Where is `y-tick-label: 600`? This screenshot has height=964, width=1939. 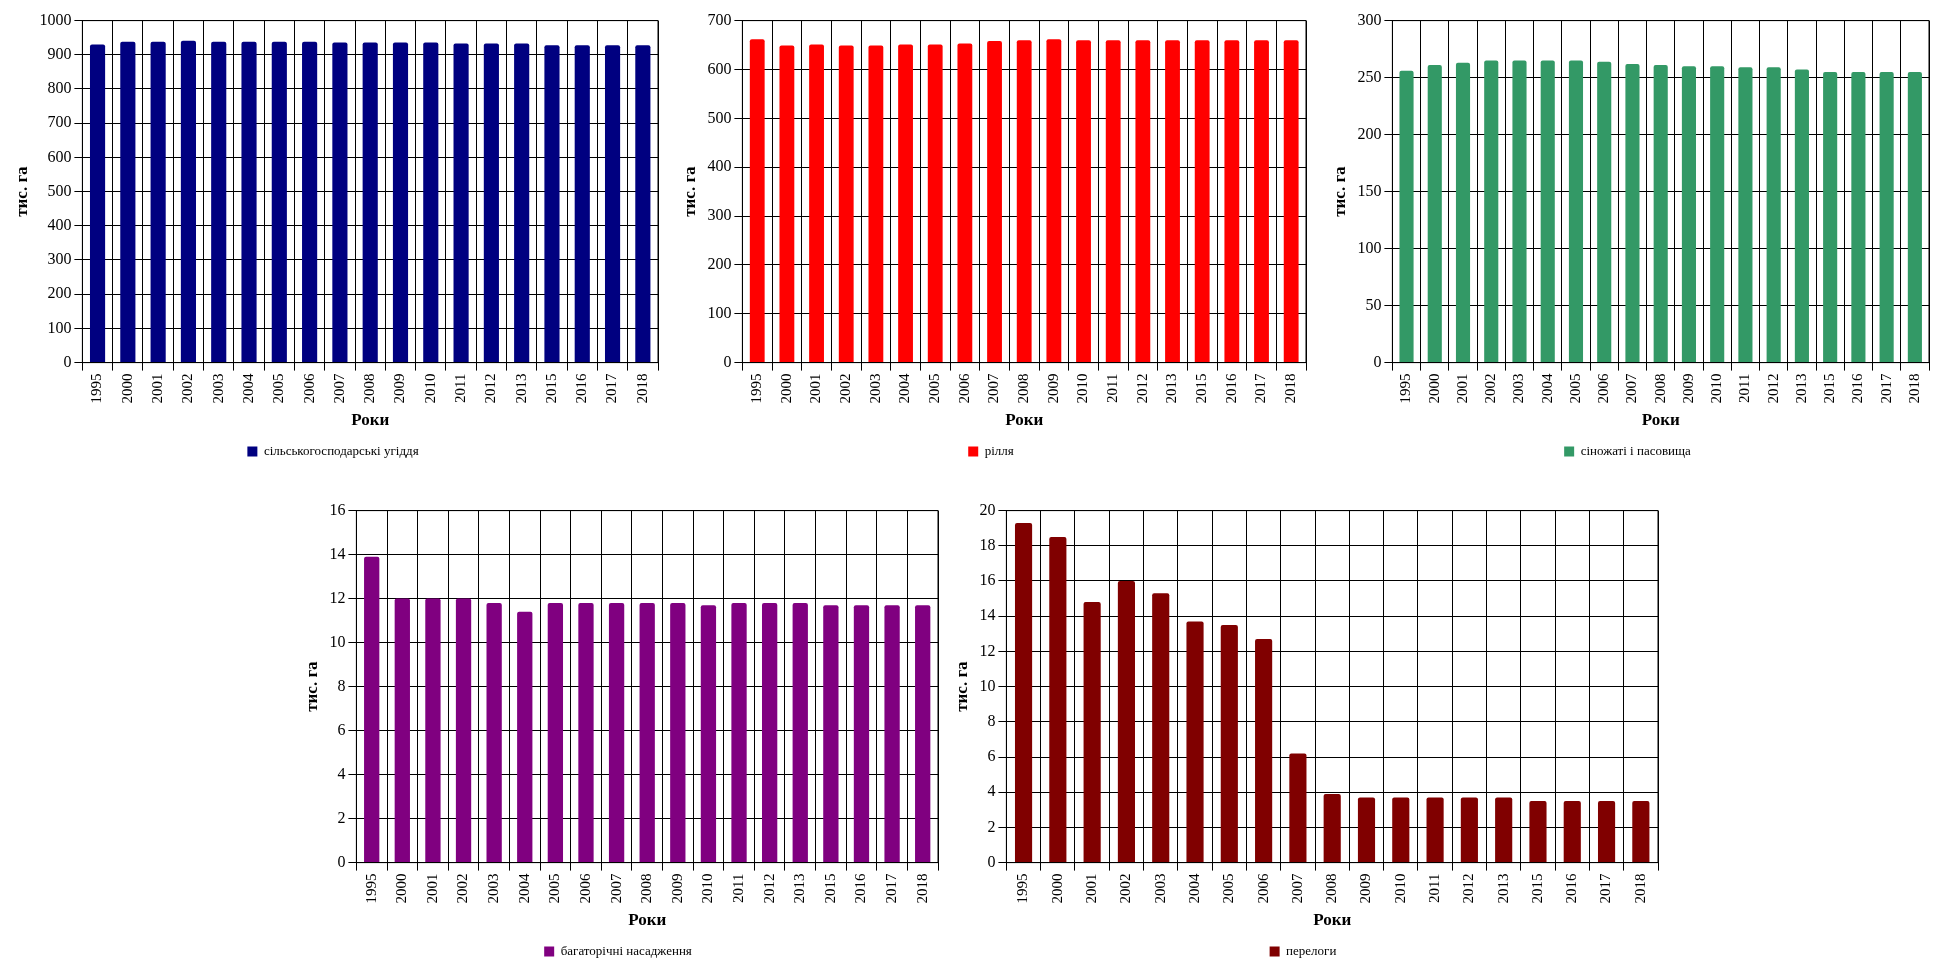
y-tick-label: 600 is located at coordinates (59, 156).